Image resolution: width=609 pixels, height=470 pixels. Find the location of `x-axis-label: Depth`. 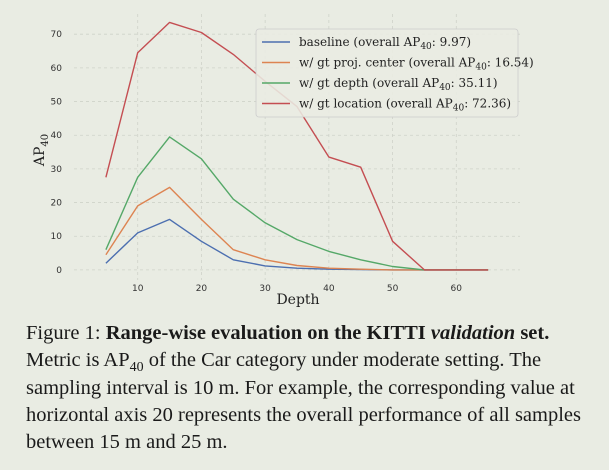

x-axis-label: Depth is located at coordinates (297, 300).